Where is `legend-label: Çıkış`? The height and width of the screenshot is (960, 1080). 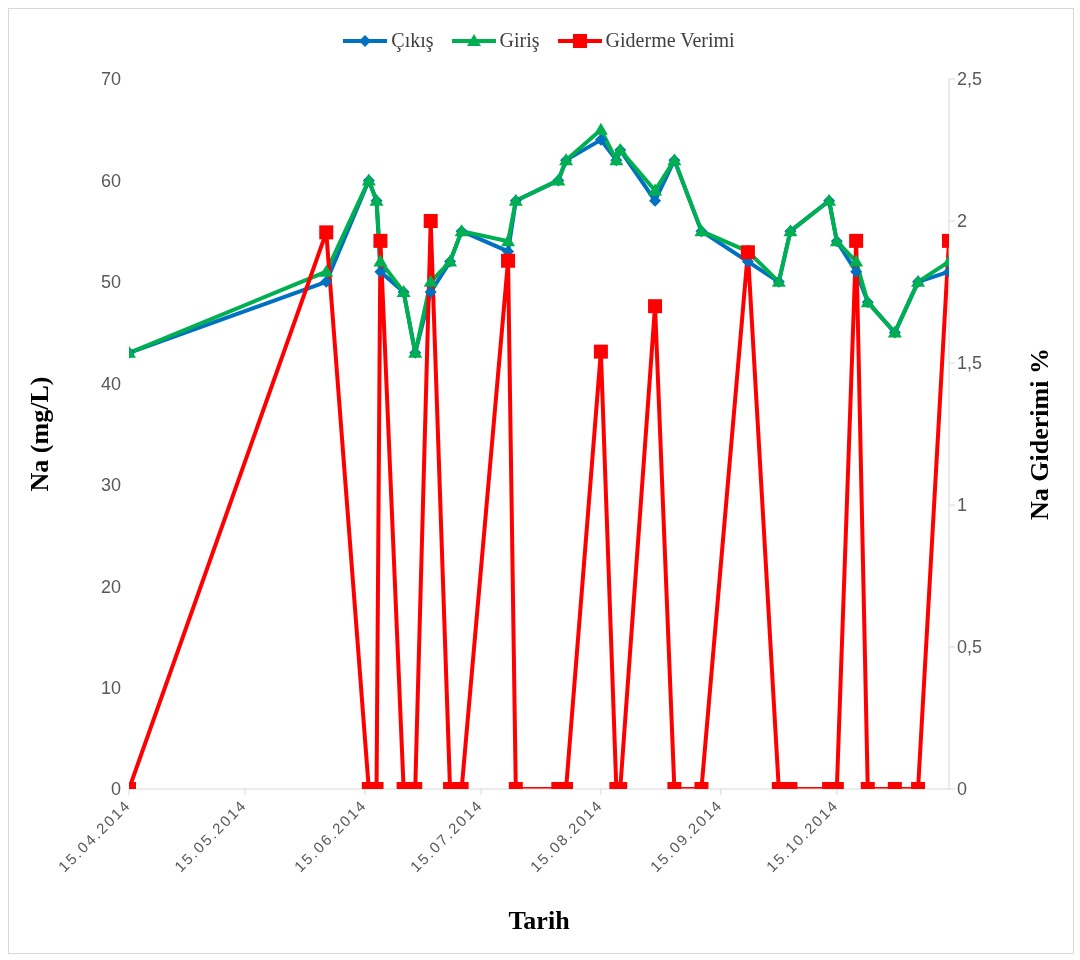 legend-label: Çıkış is located at coordinates (412, 40).